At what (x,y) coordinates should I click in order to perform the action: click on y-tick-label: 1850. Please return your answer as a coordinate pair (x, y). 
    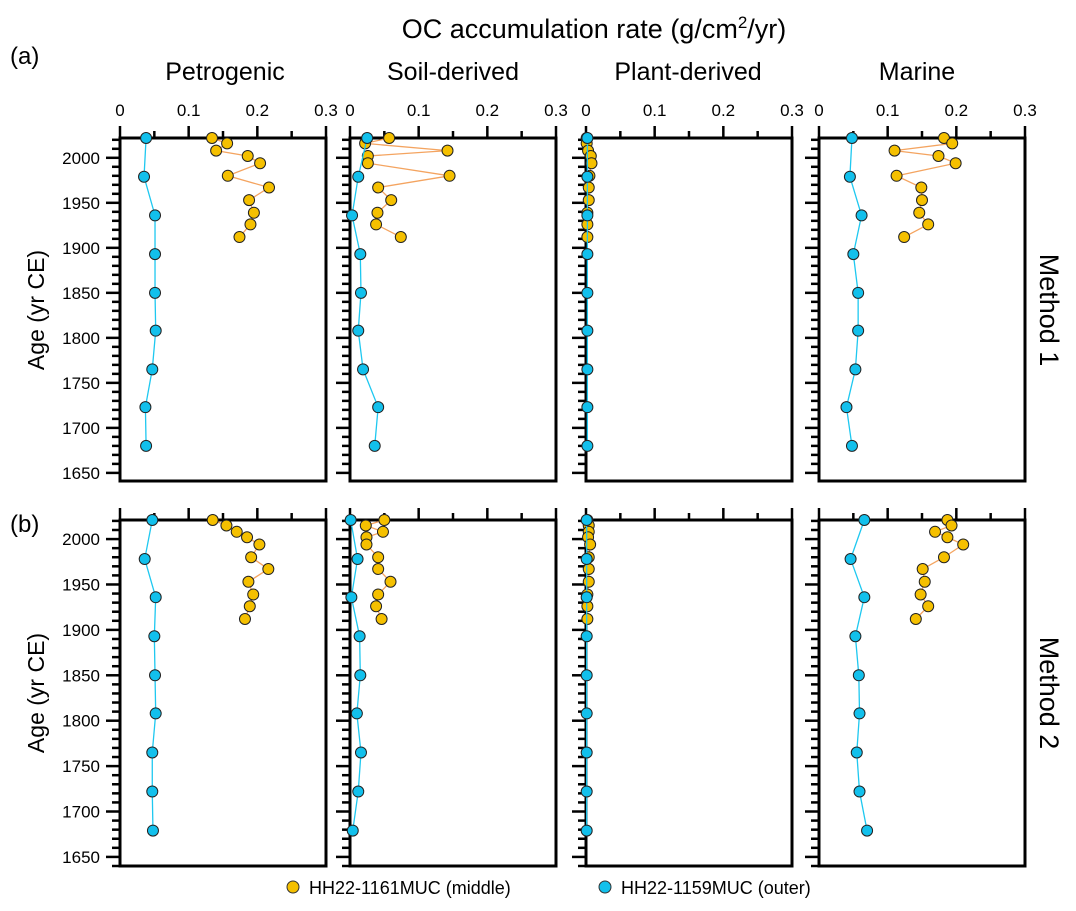
    Looking at the image, I should click on (81, 293).